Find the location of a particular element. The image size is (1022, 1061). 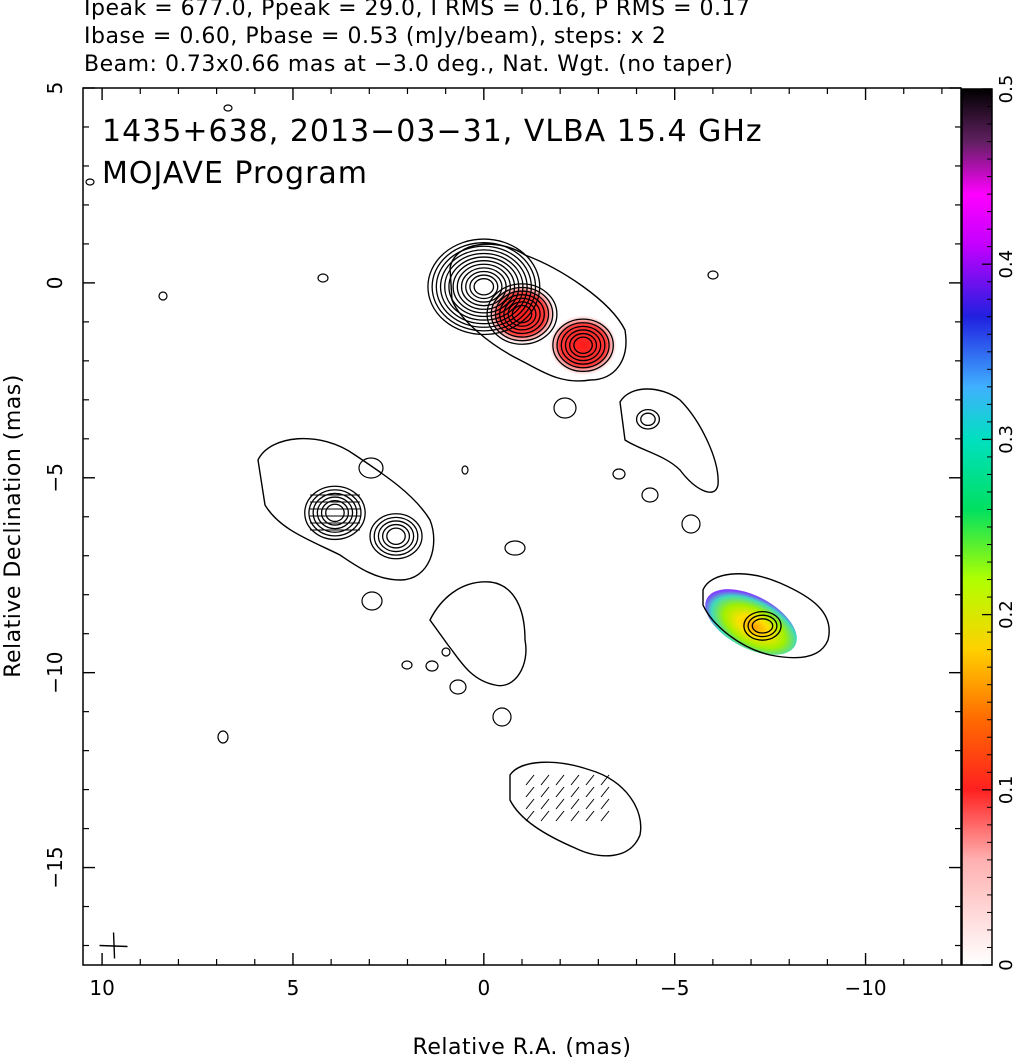

y-tick-label: −10 is located at coordinates (55, 673).